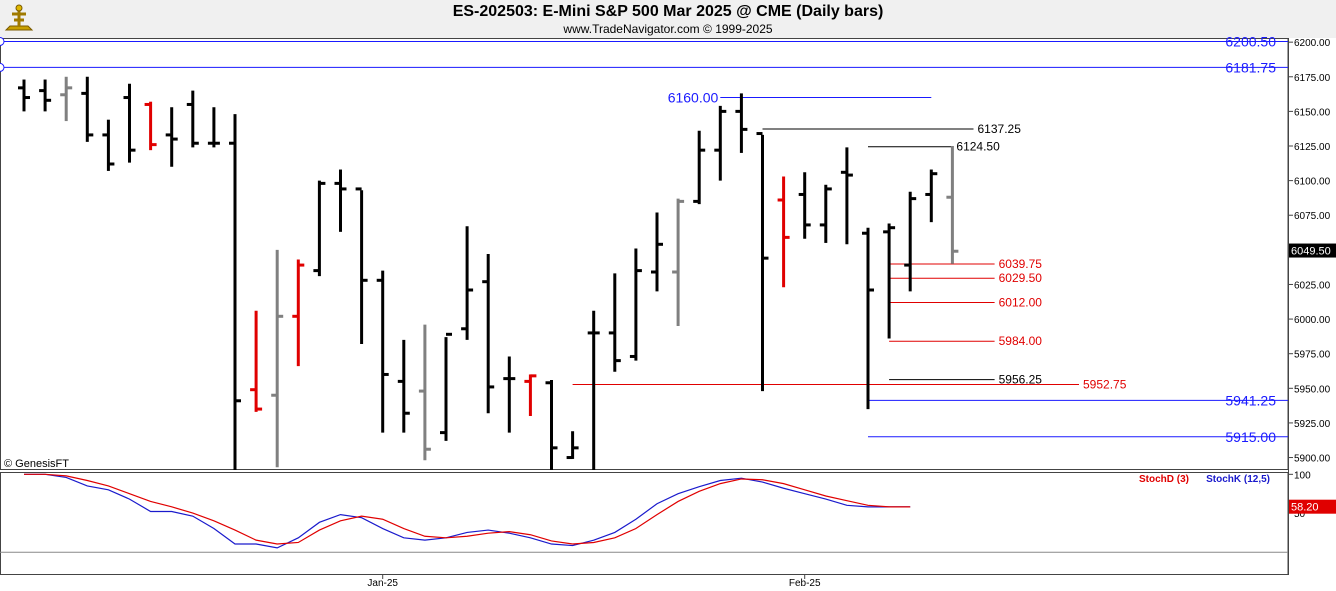 The image size is (1336, 591). I want to click on level-label: 5956.25, so click(1021, 380).